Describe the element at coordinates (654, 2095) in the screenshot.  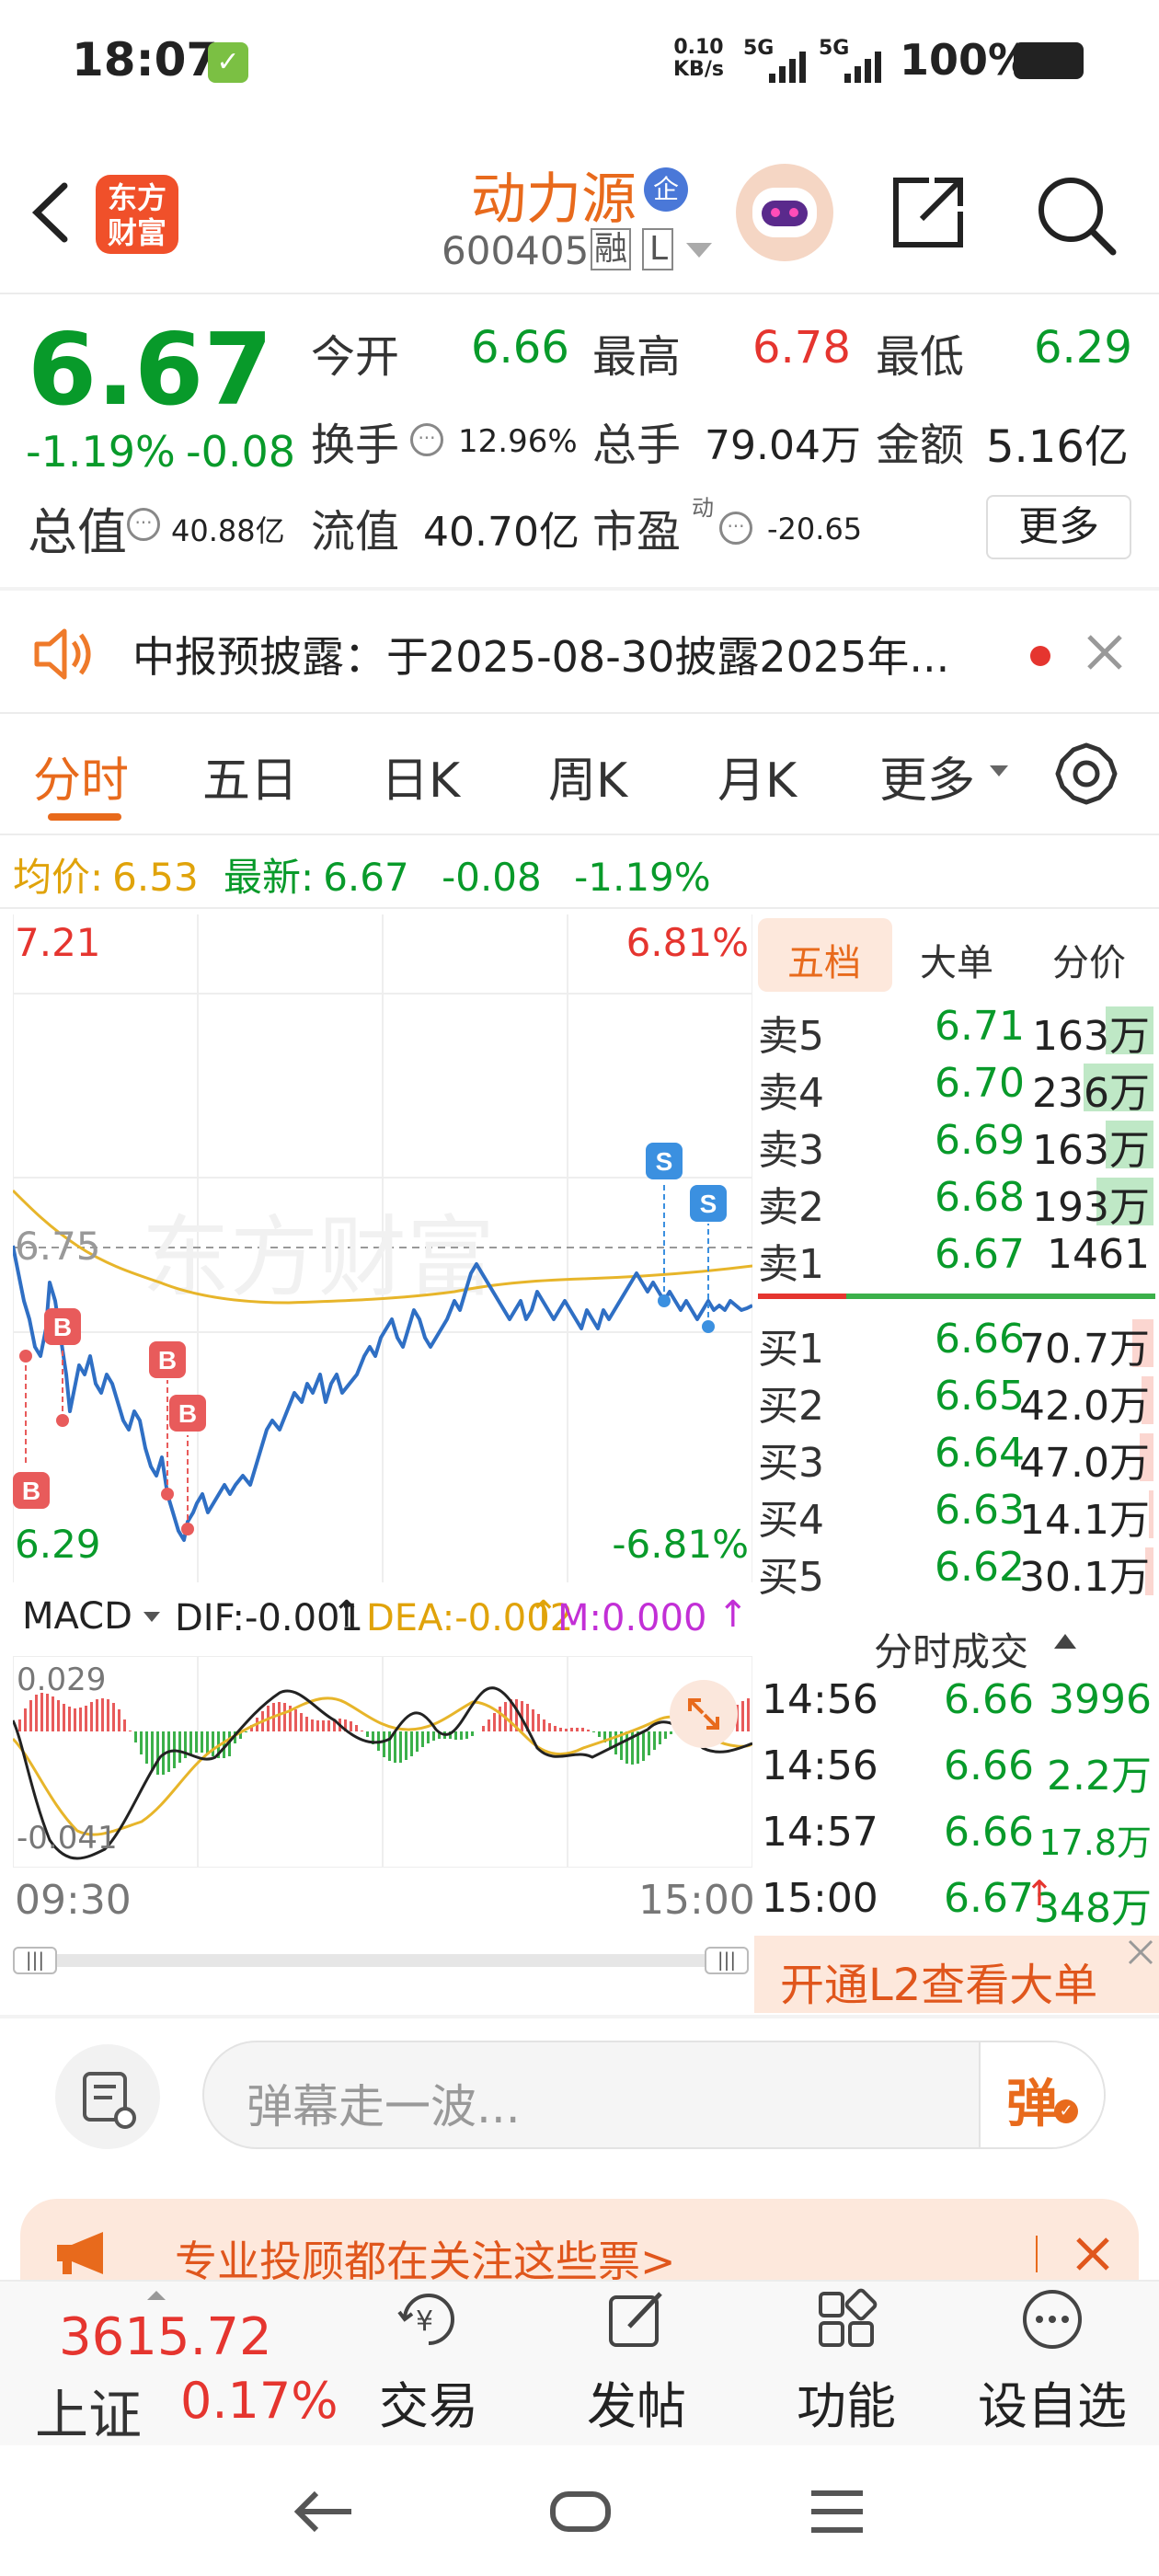
I see `comment-input: 弹幕走一波... 弹 ✓` at that location.